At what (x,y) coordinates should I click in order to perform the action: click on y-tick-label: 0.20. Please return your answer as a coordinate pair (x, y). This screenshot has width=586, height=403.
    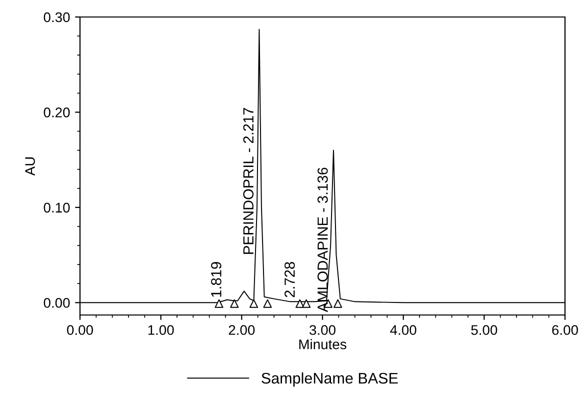
    Looking at the image, I should click on (57, 113).